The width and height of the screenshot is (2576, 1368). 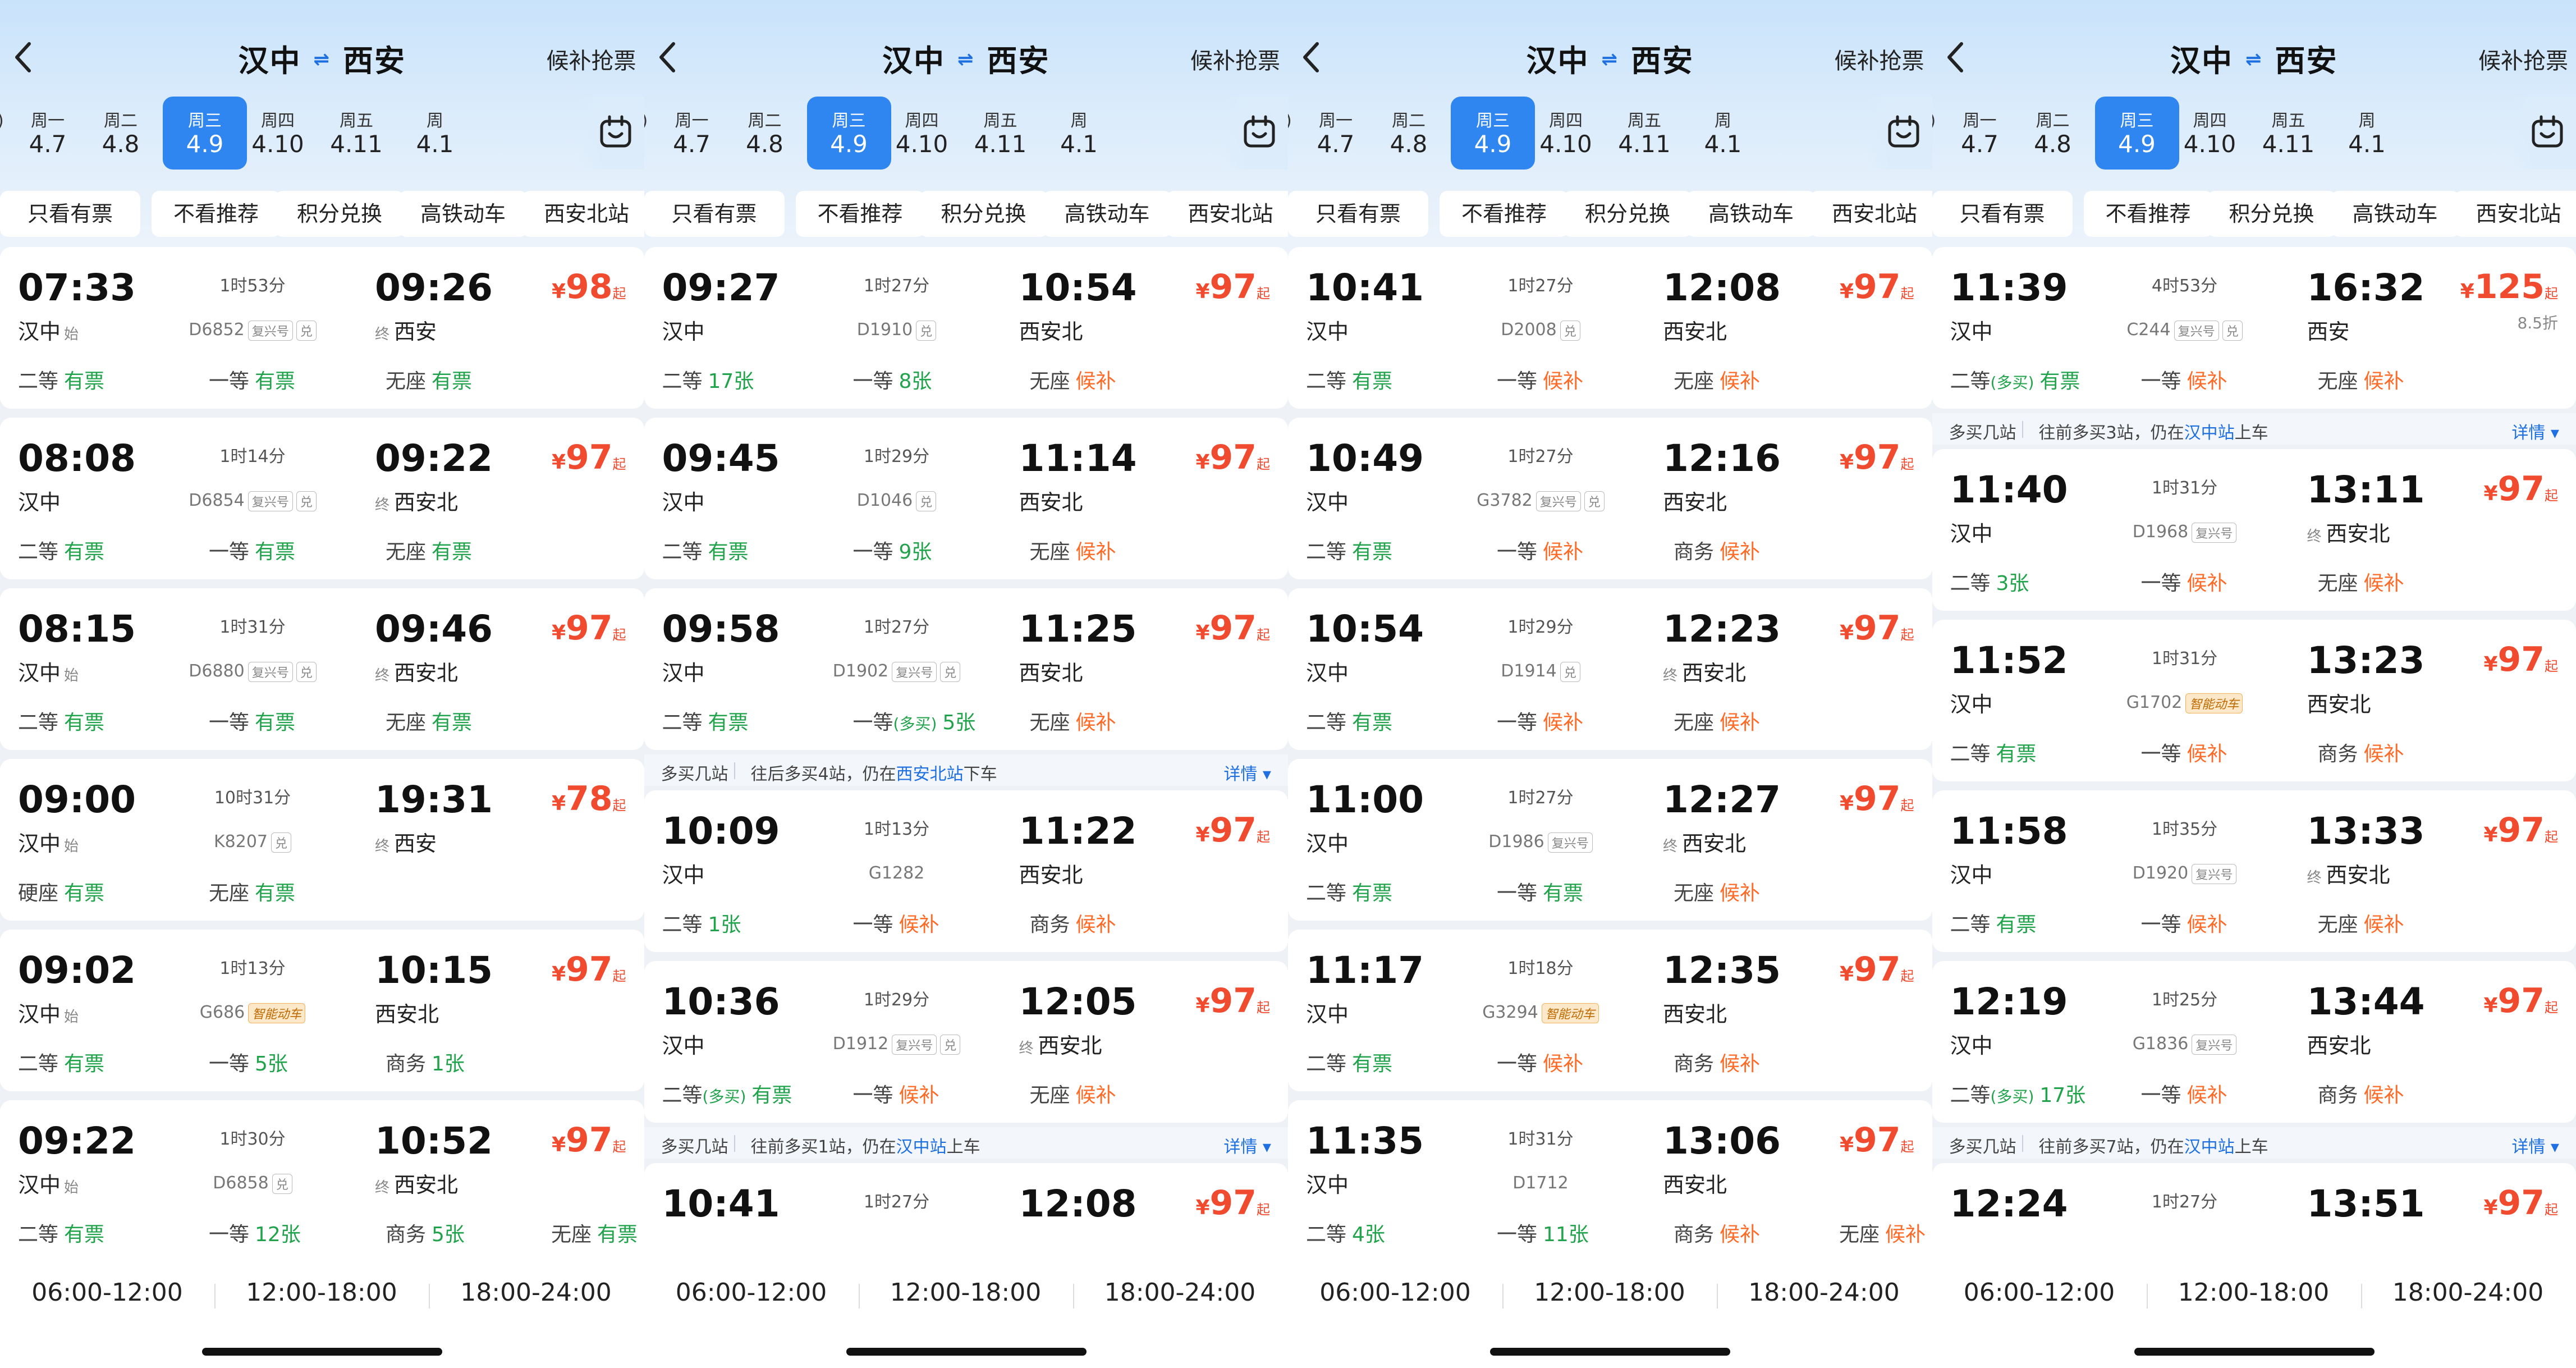 I want to click on seat-class: 商务 5张, so click(x=425, y=1232).